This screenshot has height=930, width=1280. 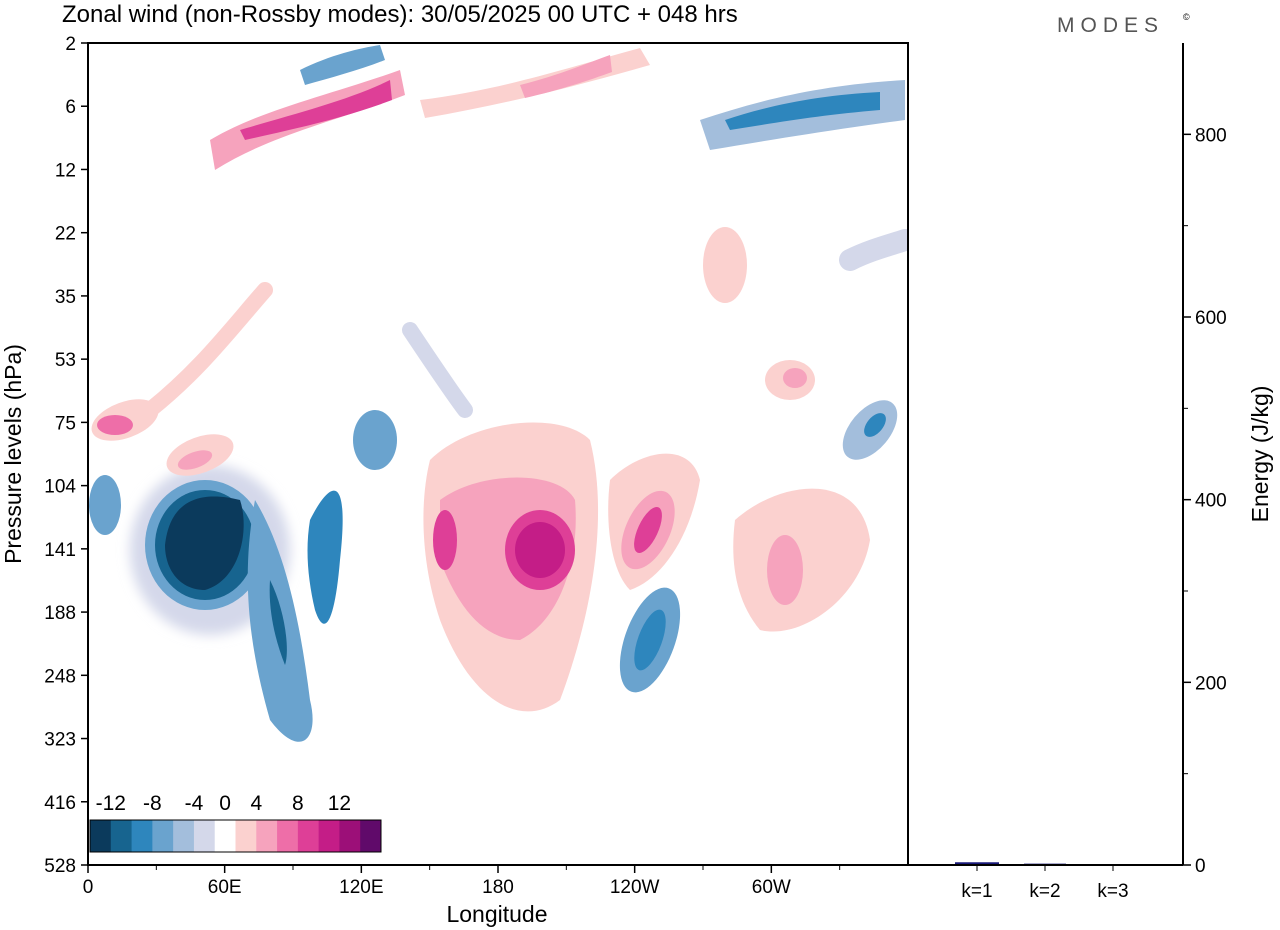 What do you see at coordinates (1211, 135) in the screenshot?
I see `energy-tick-label: 800` at bounding box center [1211, 135].